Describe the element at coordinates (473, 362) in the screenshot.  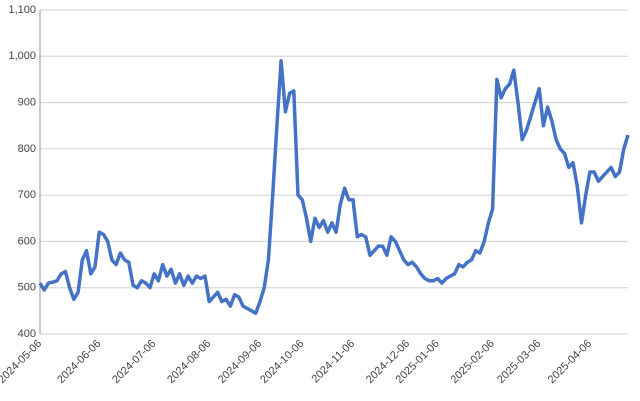
I see `x-tick-label: 2025-02-06` at that location.